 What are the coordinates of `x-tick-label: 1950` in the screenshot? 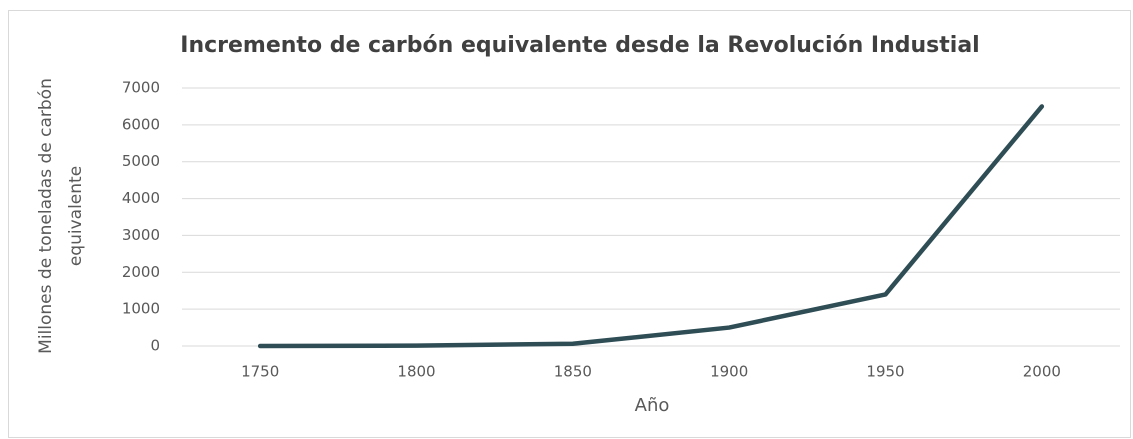 It's located at (885, 372).